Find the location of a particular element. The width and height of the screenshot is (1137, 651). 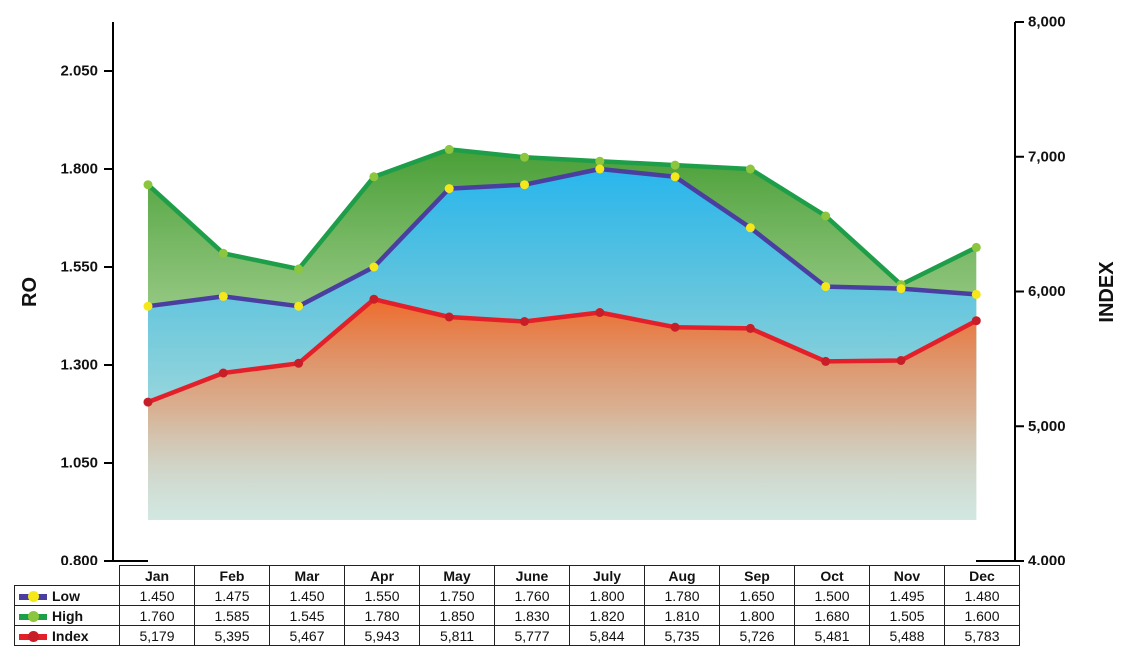

table-row-label: Index is located at coordinates (67, 635).